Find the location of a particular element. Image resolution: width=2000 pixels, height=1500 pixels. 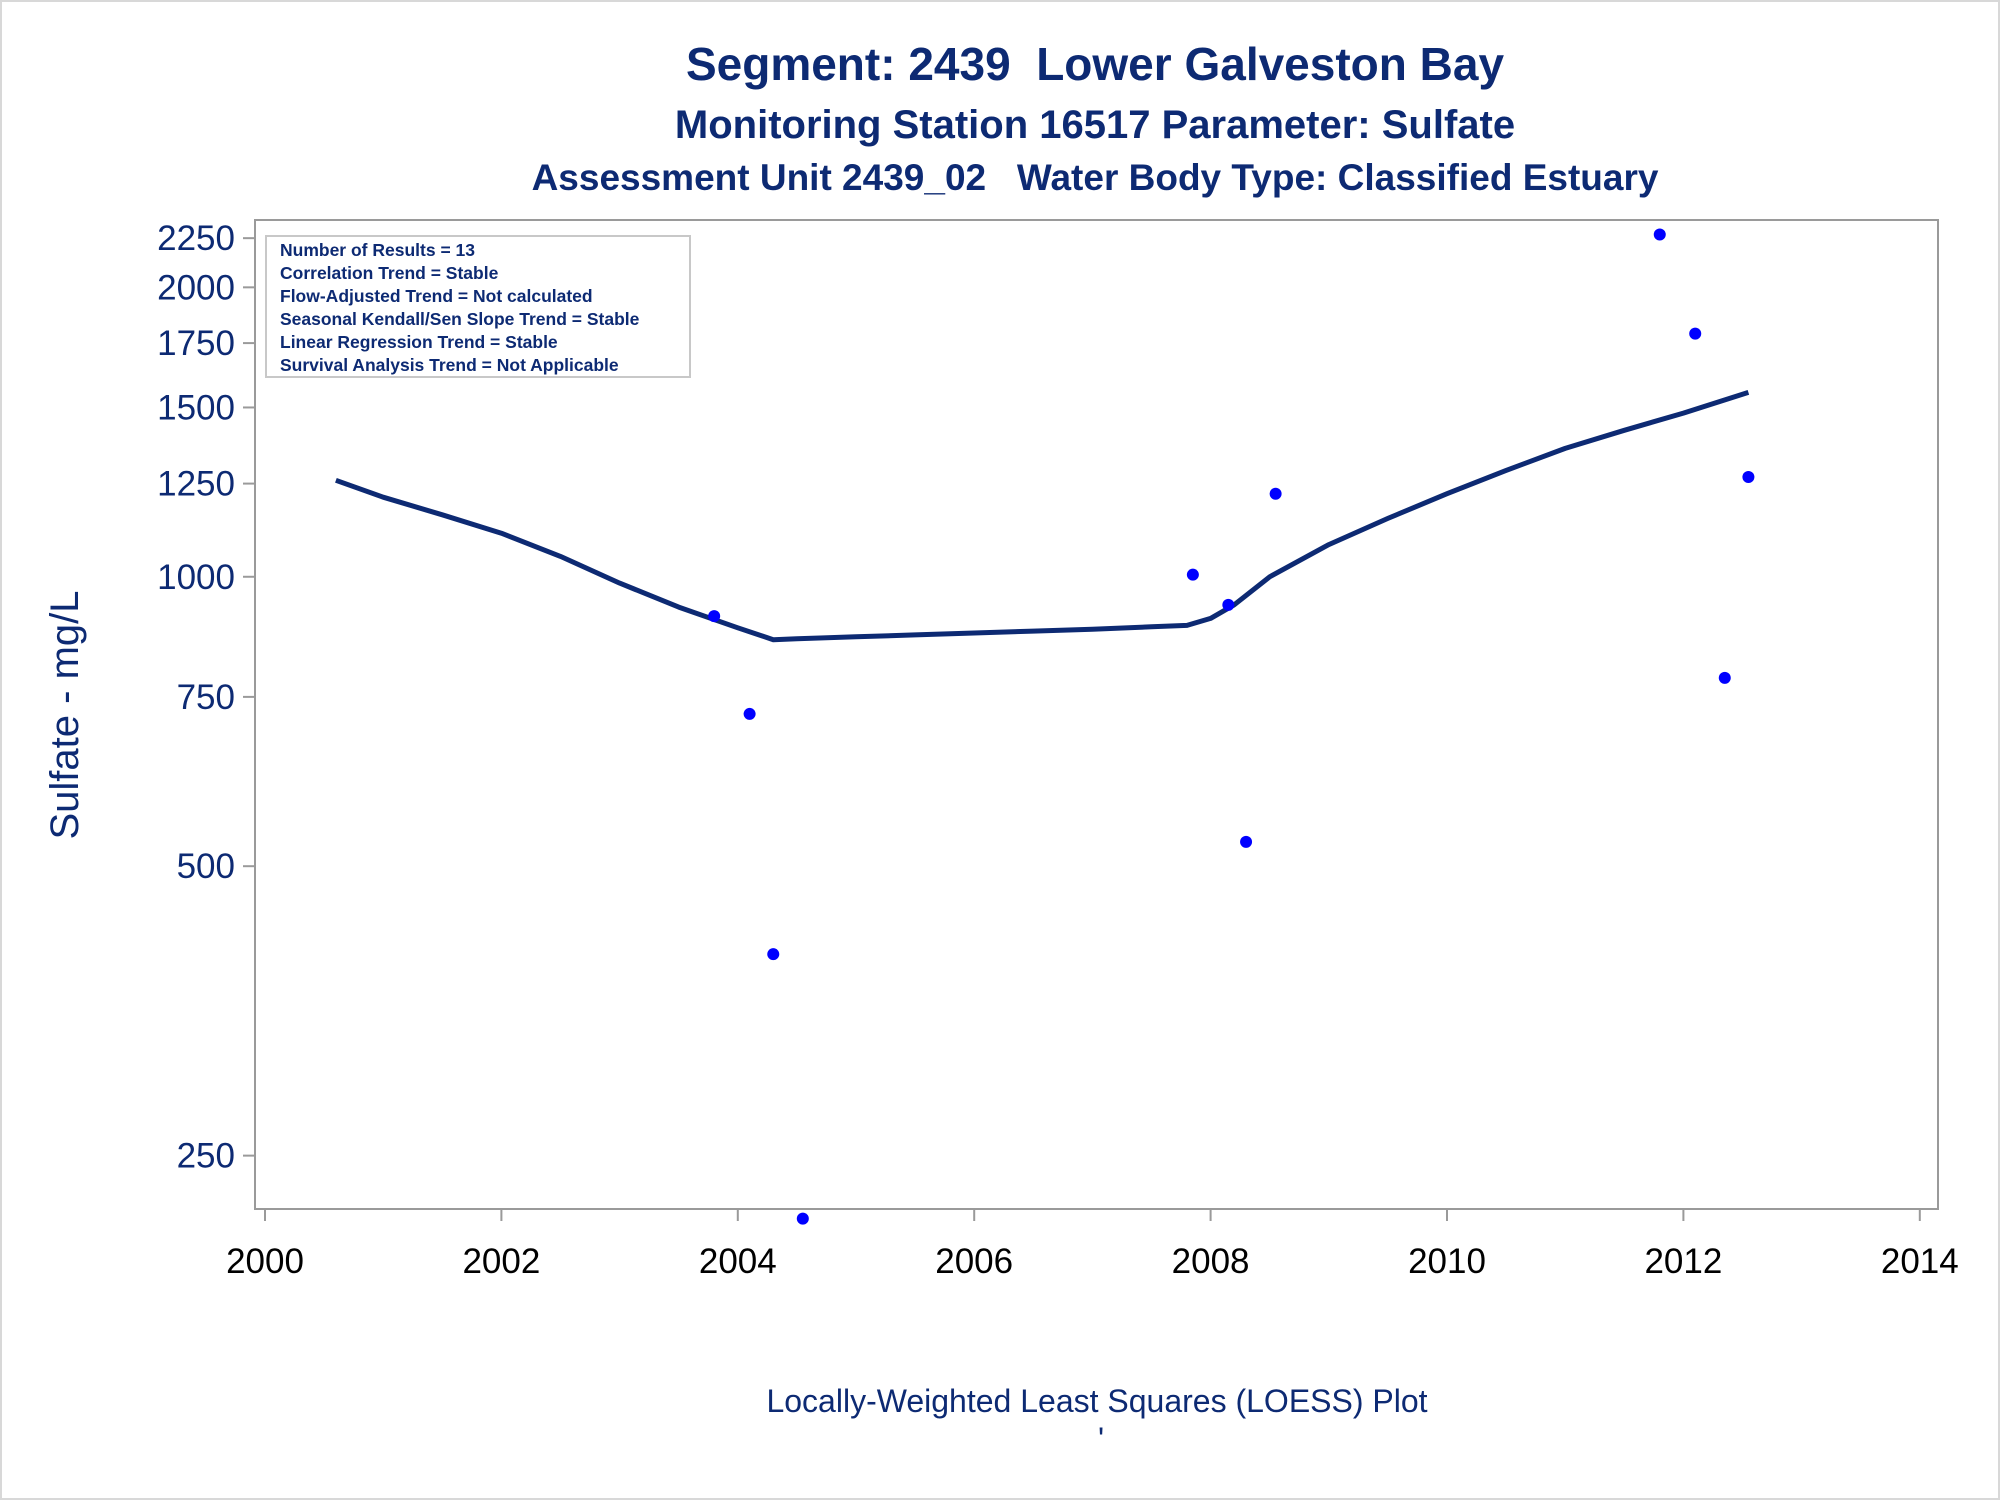

x-tick-label: 2006 is located at coordinates (974, 1261).